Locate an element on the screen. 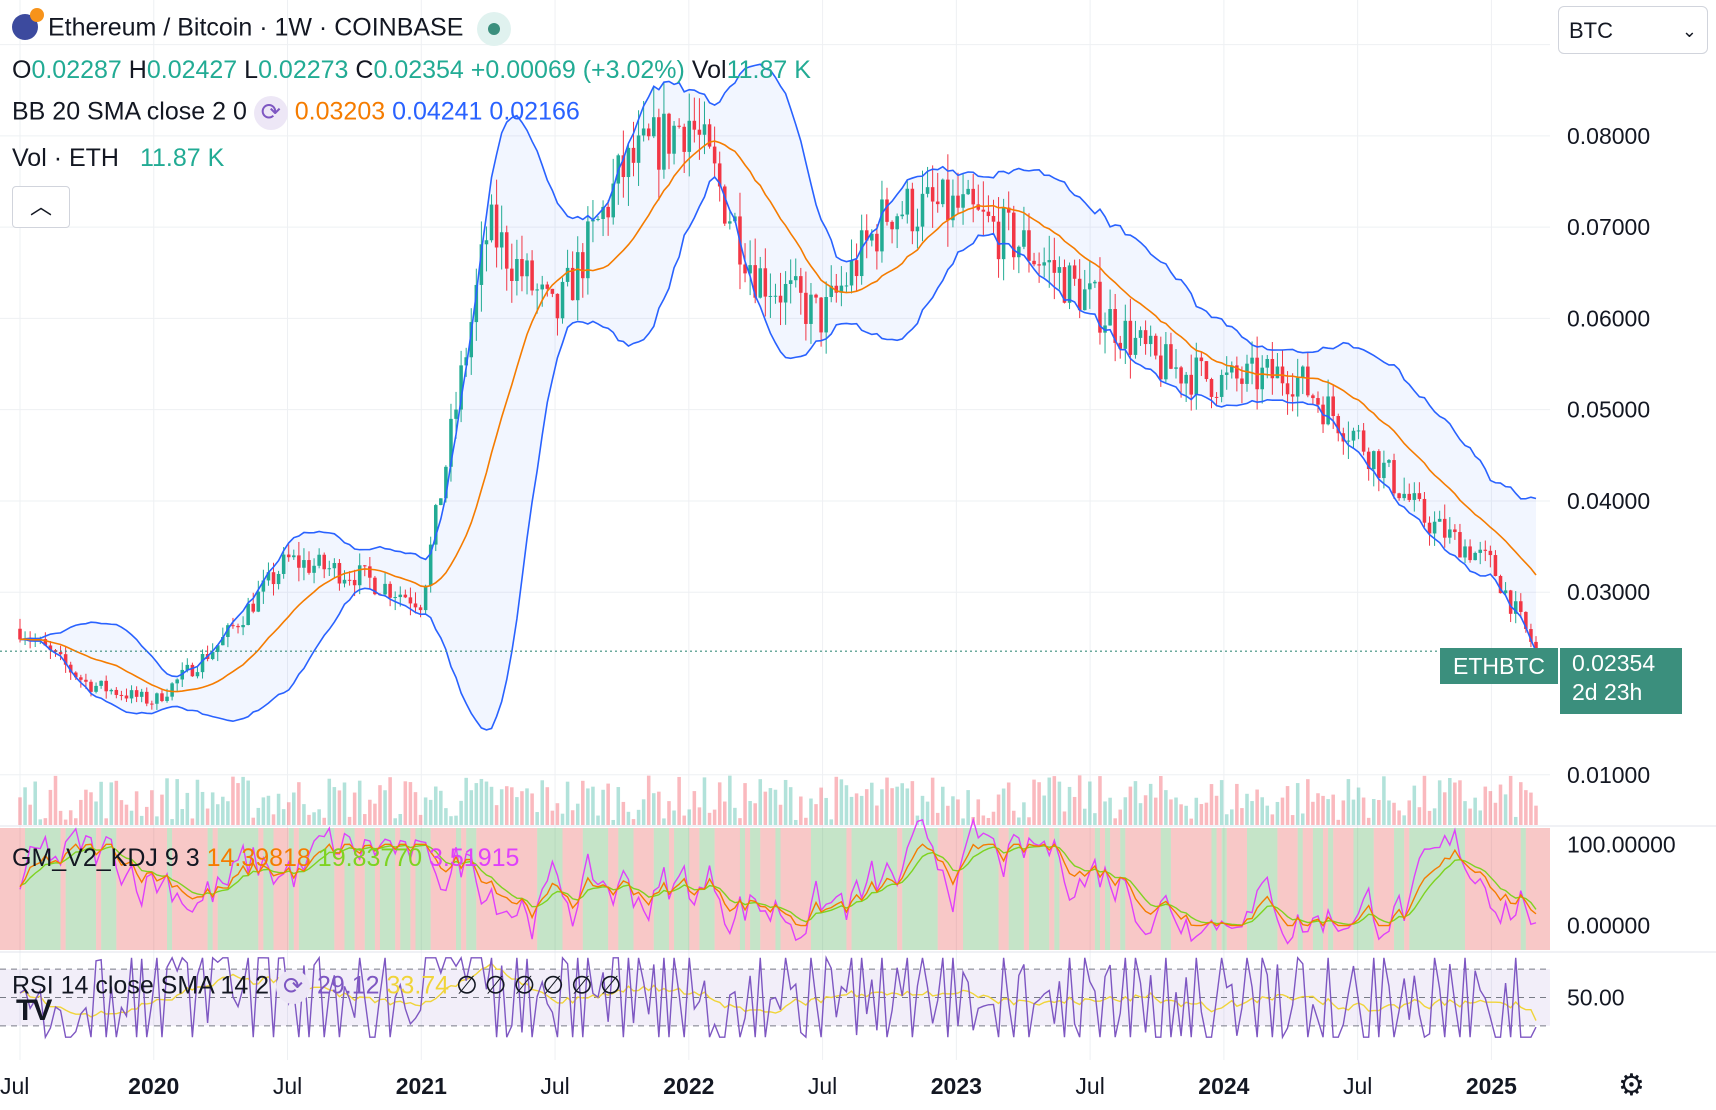 This screenshot has height=1110, width=1716. last-price-label: 0.02354 2d 23h is located at coordinates (1621, 681).